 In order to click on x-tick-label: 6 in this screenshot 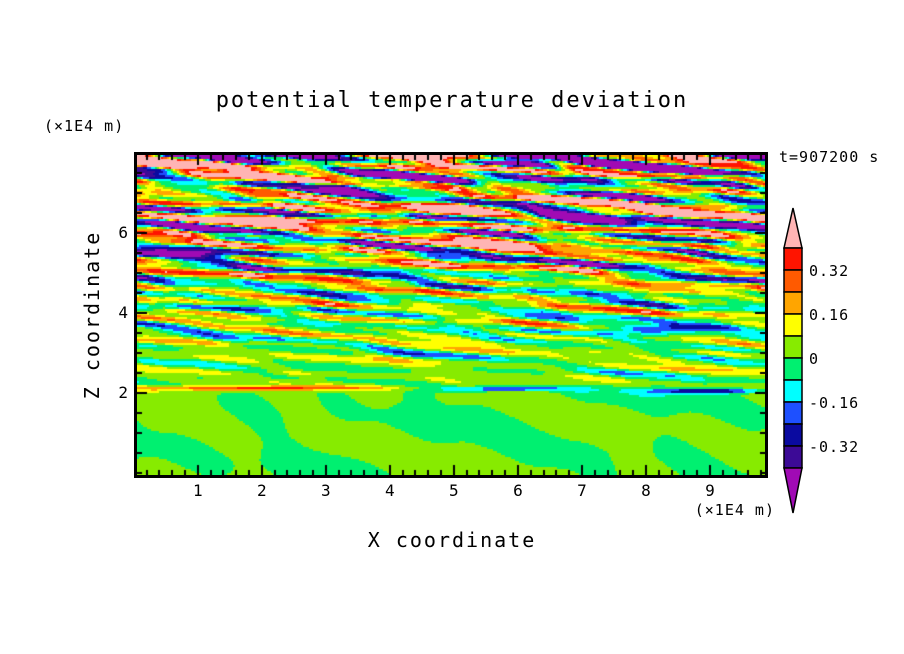, I will do `click(518, 490)`.